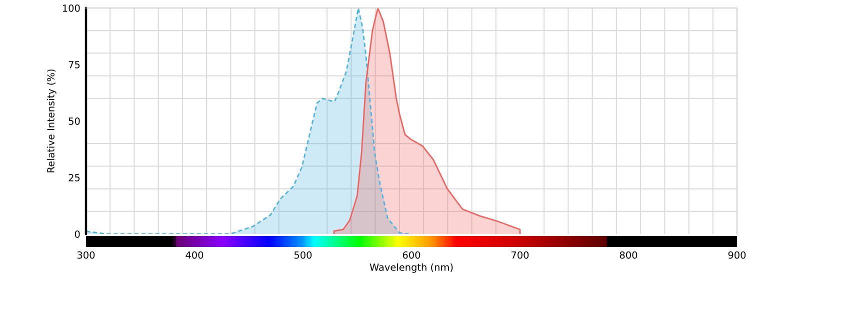 The image size is (846, 326). I want to click on x-tick-label: 700, so click(520, 255).